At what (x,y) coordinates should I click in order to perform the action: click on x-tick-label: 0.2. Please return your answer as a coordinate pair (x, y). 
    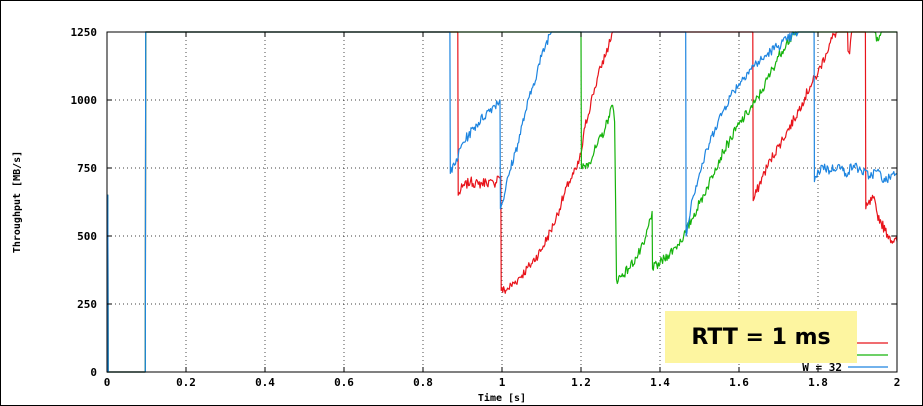
    Looking at the image, I should click on (186, 382).